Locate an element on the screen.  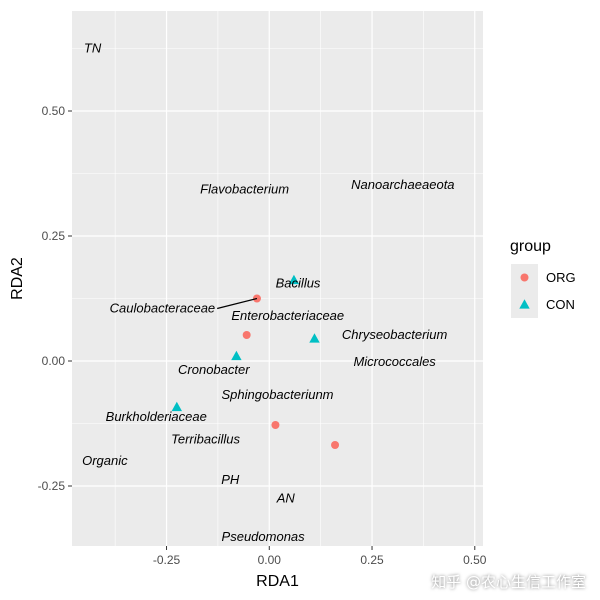
annotation-label: Organic is located at coordinates (105, 460).